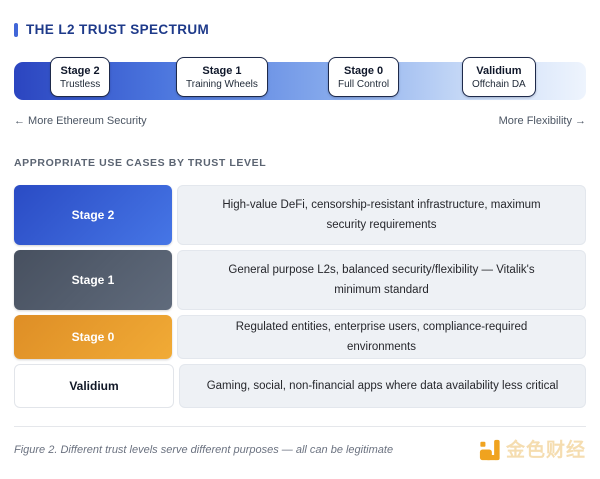  I want to click on stage-card-subtitle: Trustless, so click(80, 84).